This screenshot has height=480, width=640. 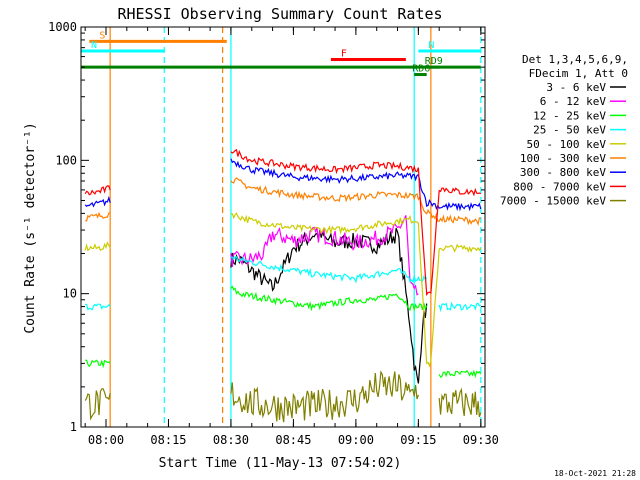 What do you see at coordinates (553, 201) in the screenshot?
I see `legend-label: 7000 - 15000 keV` at bounding box center [553, 201].